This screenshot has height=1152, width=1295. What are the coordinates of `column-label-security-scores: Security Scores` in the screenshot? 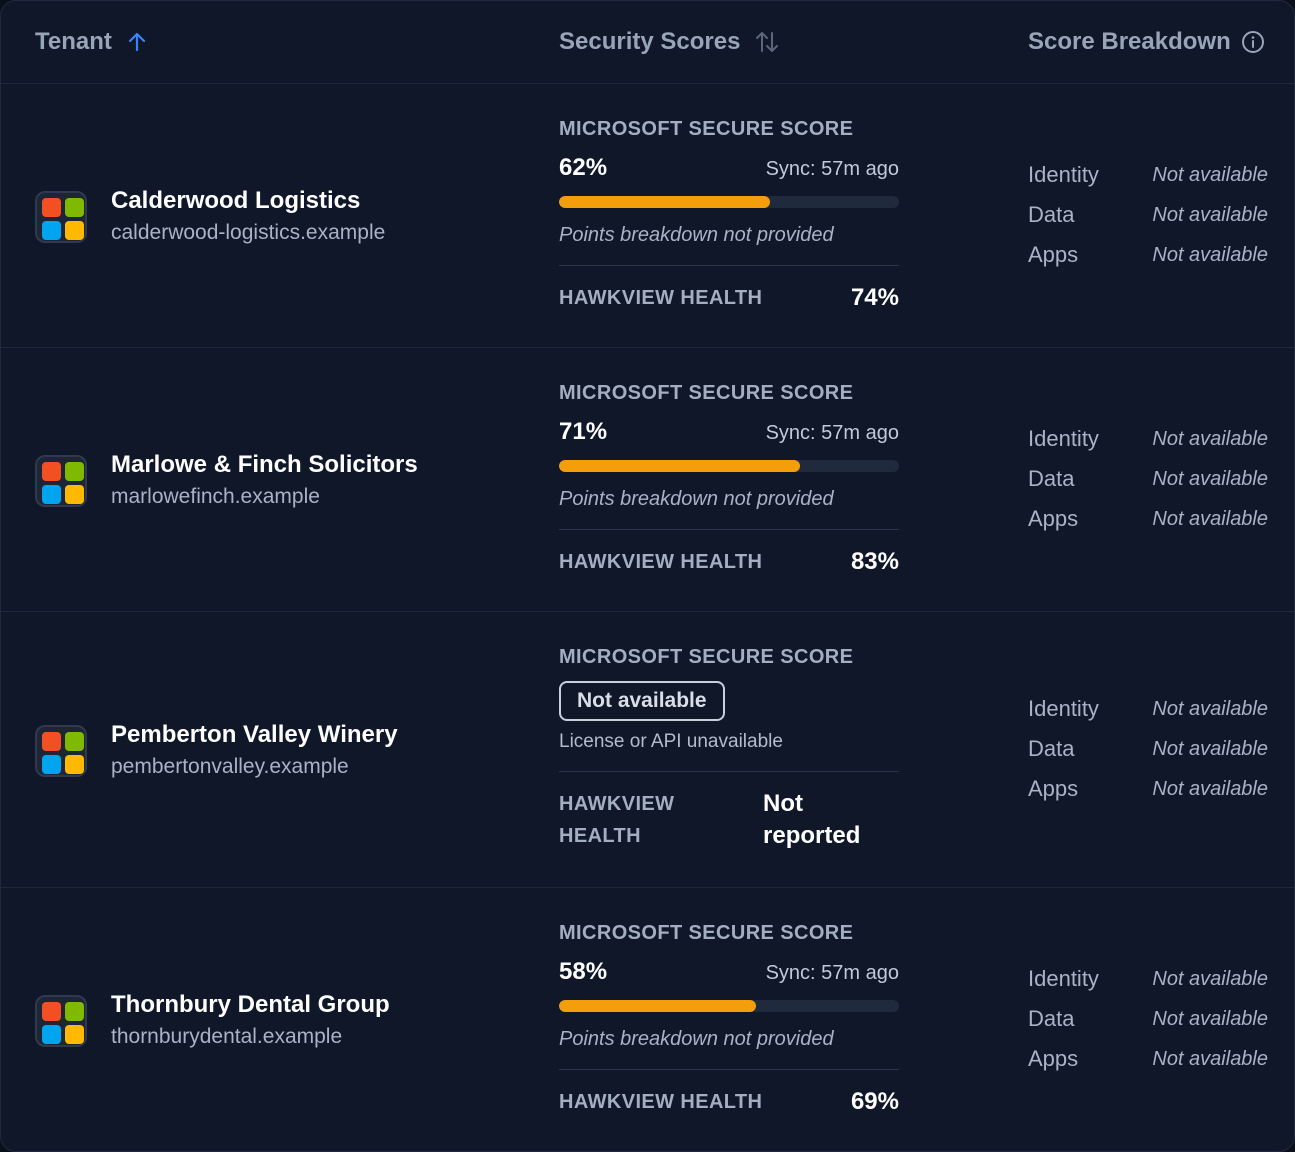 It's located at (650, 41).